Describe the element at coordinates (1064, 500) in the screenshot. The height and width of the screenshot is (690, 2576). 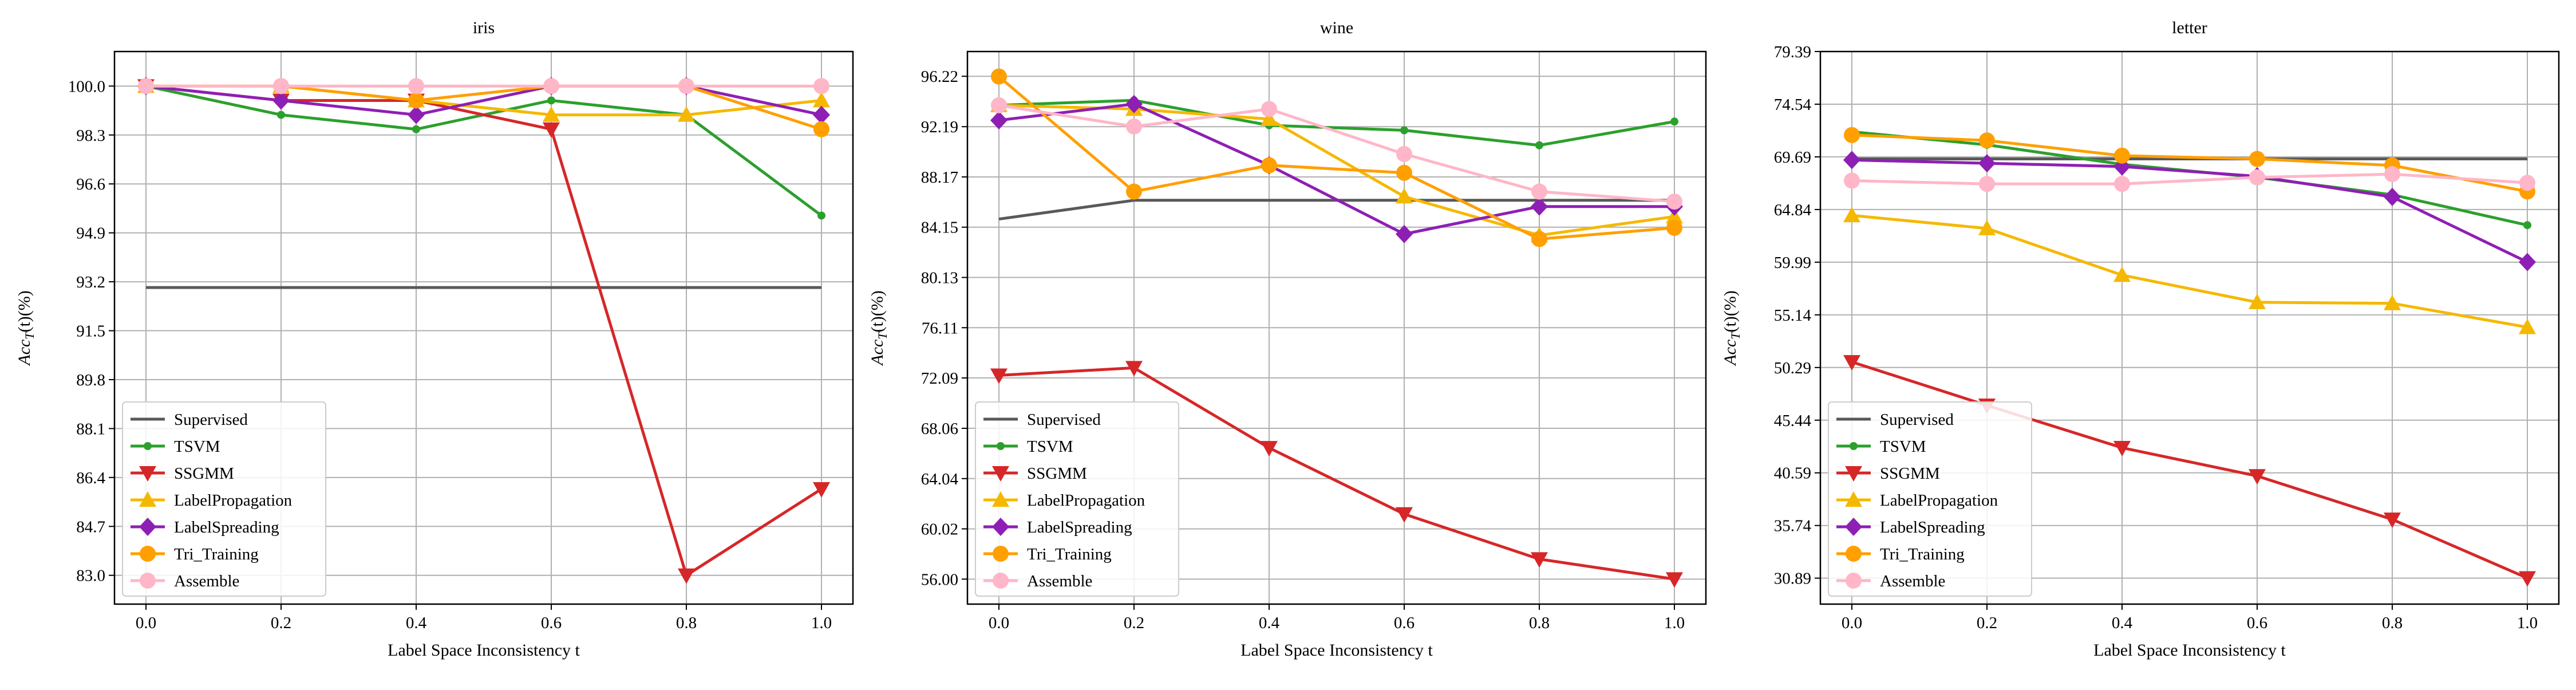
I see `legend-item: LabelPropagation` at that location.